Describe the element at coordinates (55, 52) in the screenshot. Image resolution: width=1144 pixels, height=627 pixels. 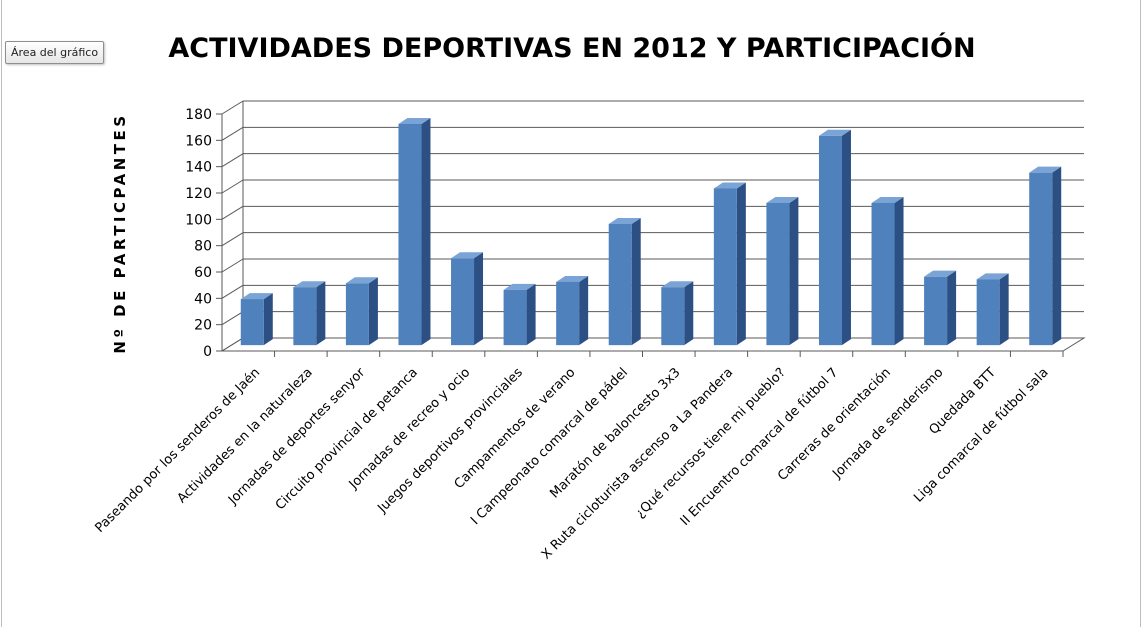
I see `chart-area-tooltip: Área del gráfico` at that location.